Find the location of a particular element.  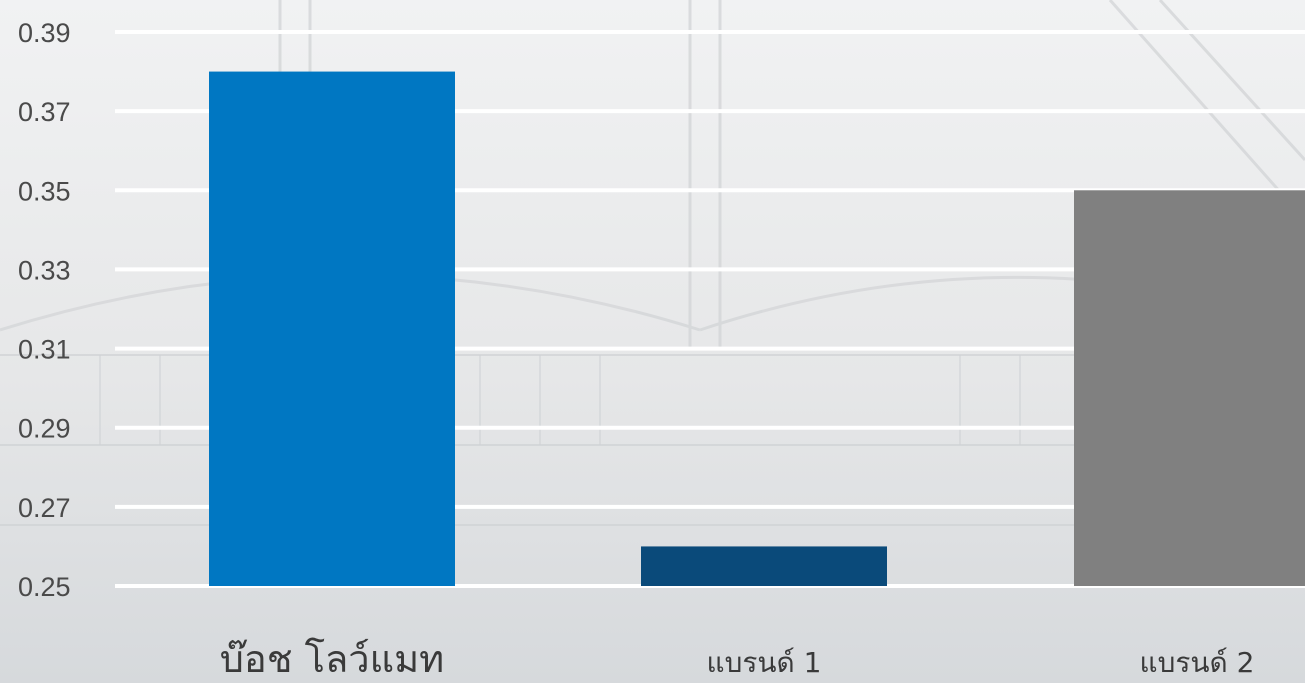

y-tick-label: 0.25 is located at coordinates (44, 587).